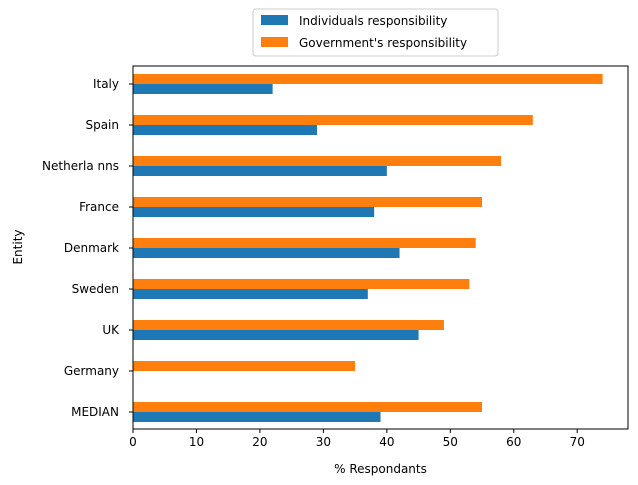 The width and height of the screenshot is (638, 485). Describe the element at coordinates (357, 439) in the screenshot. I see `x-axis-ticks: 0 10 20 30 40 50 60 70` at that location.